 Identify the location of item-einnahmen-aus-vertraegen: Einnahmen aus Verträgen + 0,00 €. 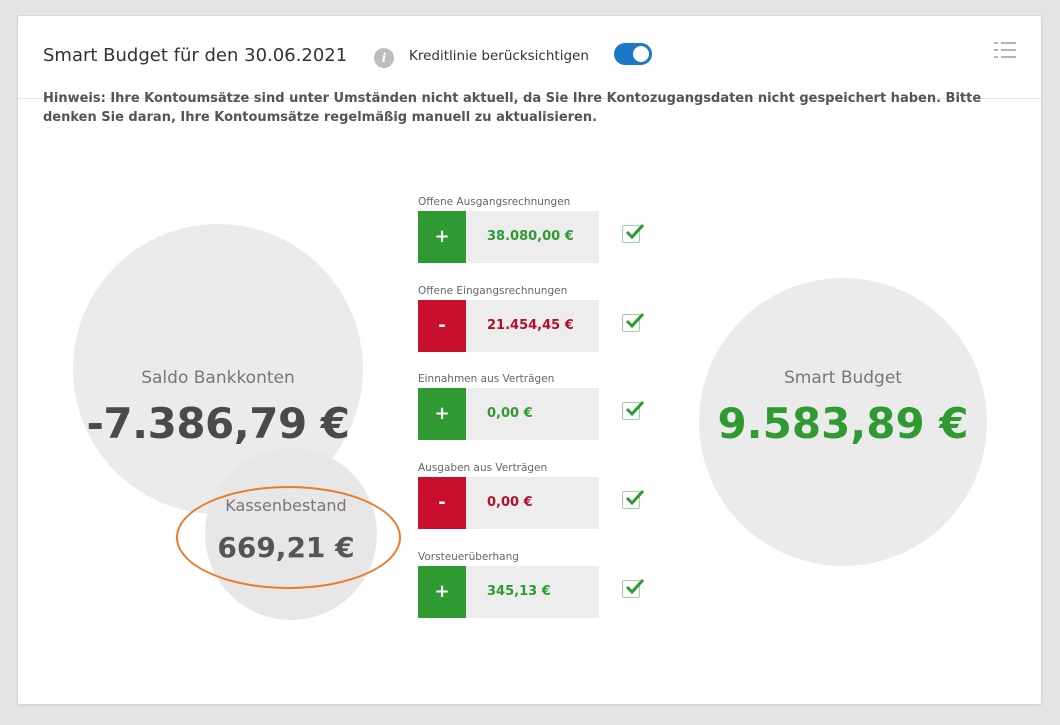
(538, 412).